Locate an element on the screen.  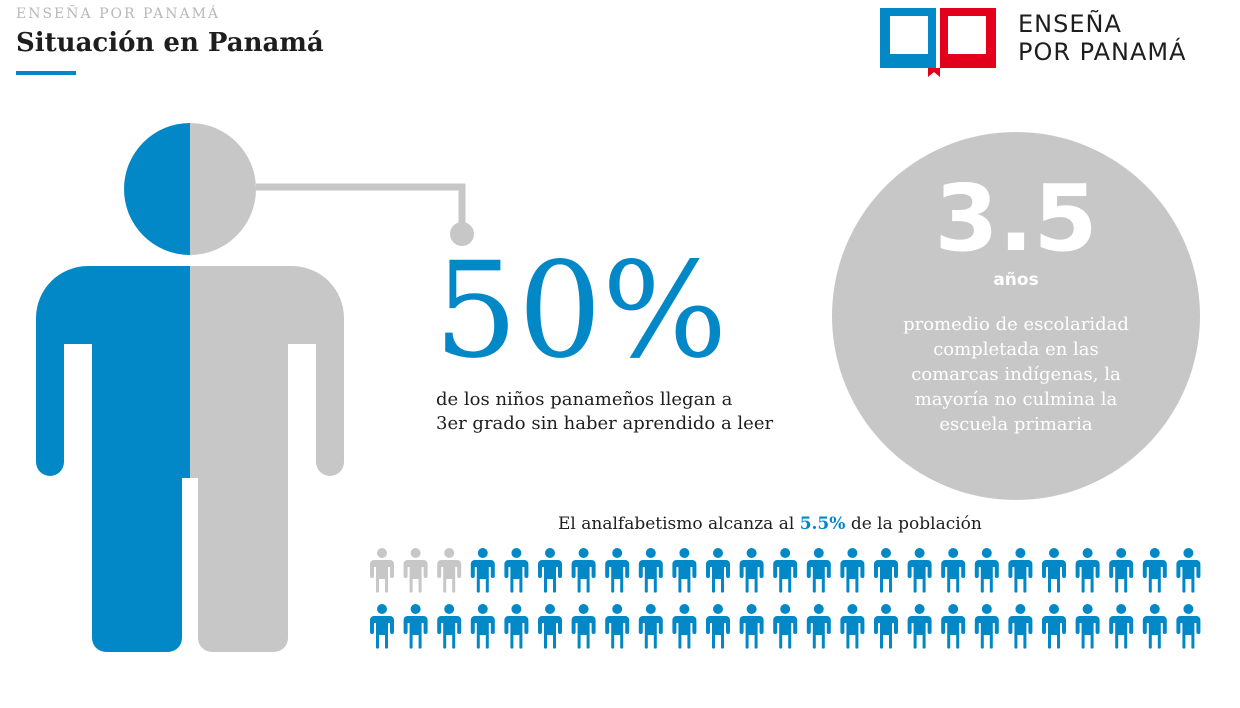
logo-book-left-inner is located at coordinates (909, 35).